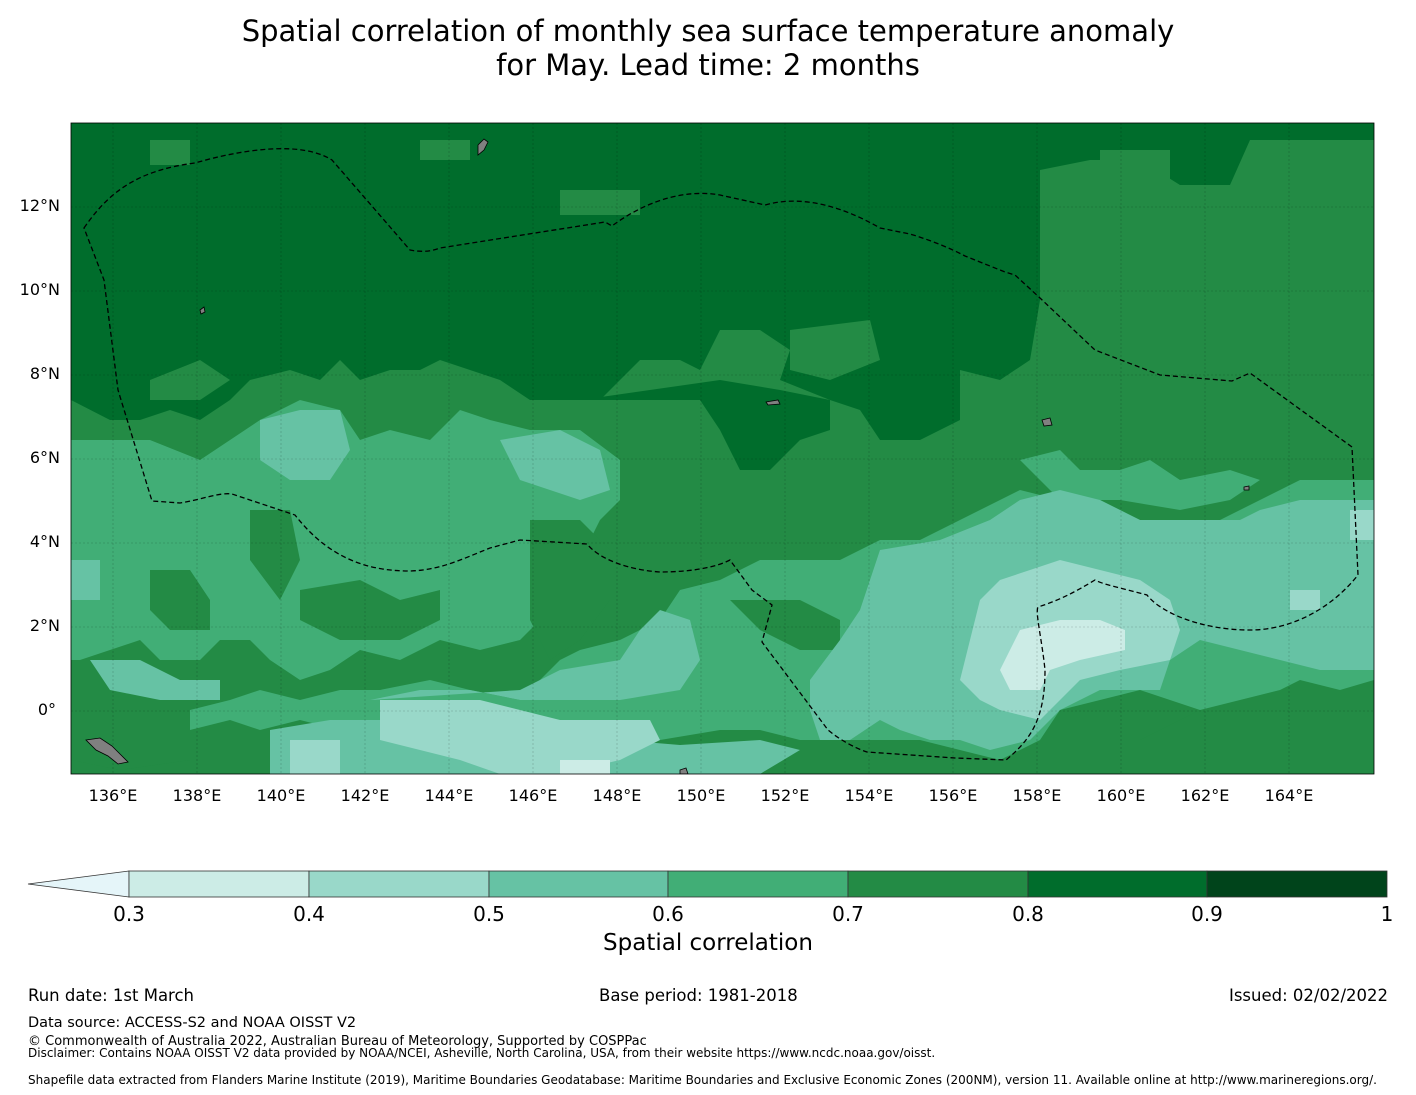  Describe the element at coordinates (1246, 488) in the screenshot. I see `island-kosrae` at that location.